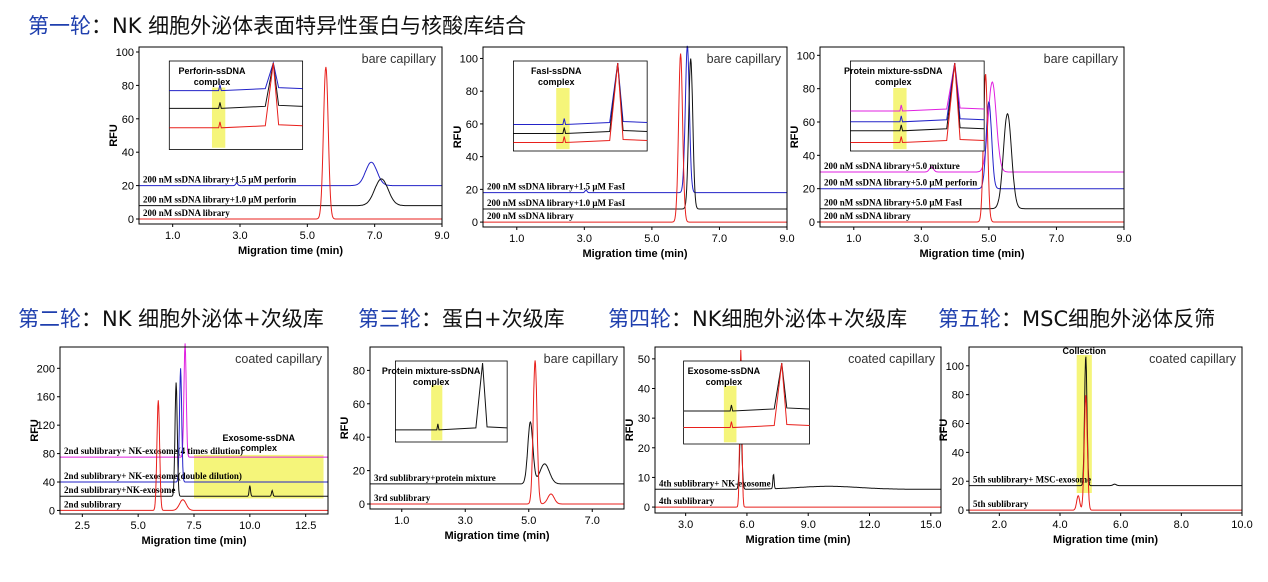 This screenshot has height=582, width=1268. I want to click on trace-magenta, so click(972, 127).